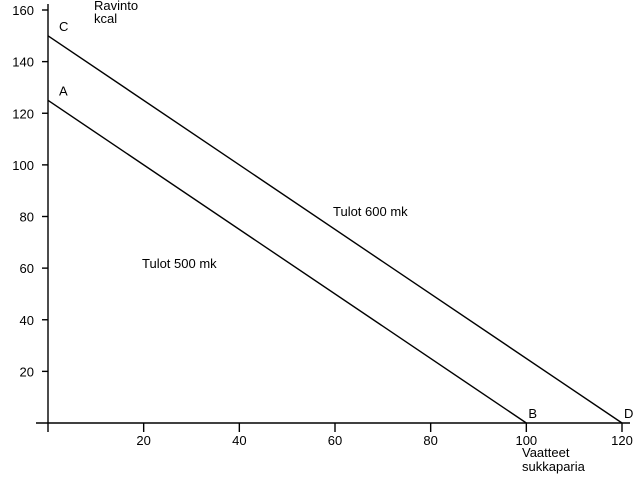 The height and width of the screenshot is (480, 640). Describe the element at coordinates (554, 466) in the screenshot. I see `x-axis-title: sukkaparia` at that location.